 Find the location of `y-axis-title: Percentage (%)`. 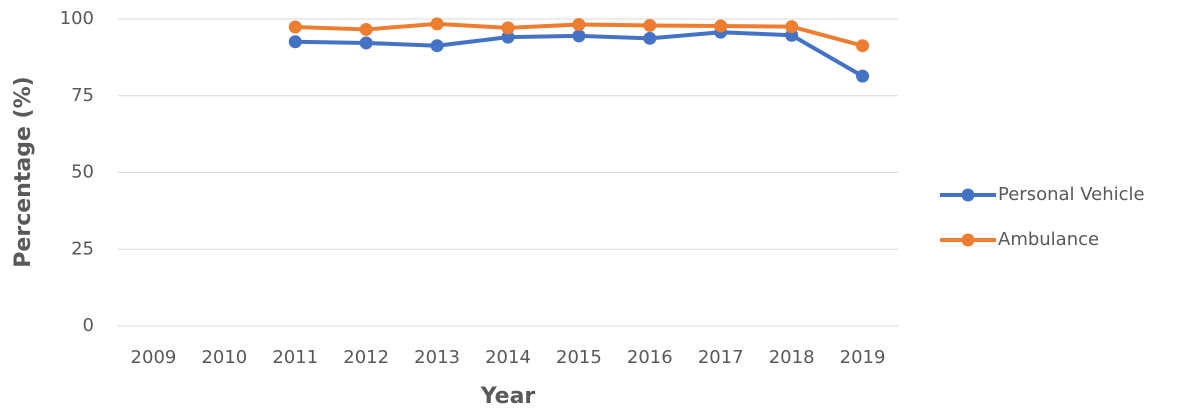

y-axis-title: Percentage (%) is located at coordinates (23, 171).